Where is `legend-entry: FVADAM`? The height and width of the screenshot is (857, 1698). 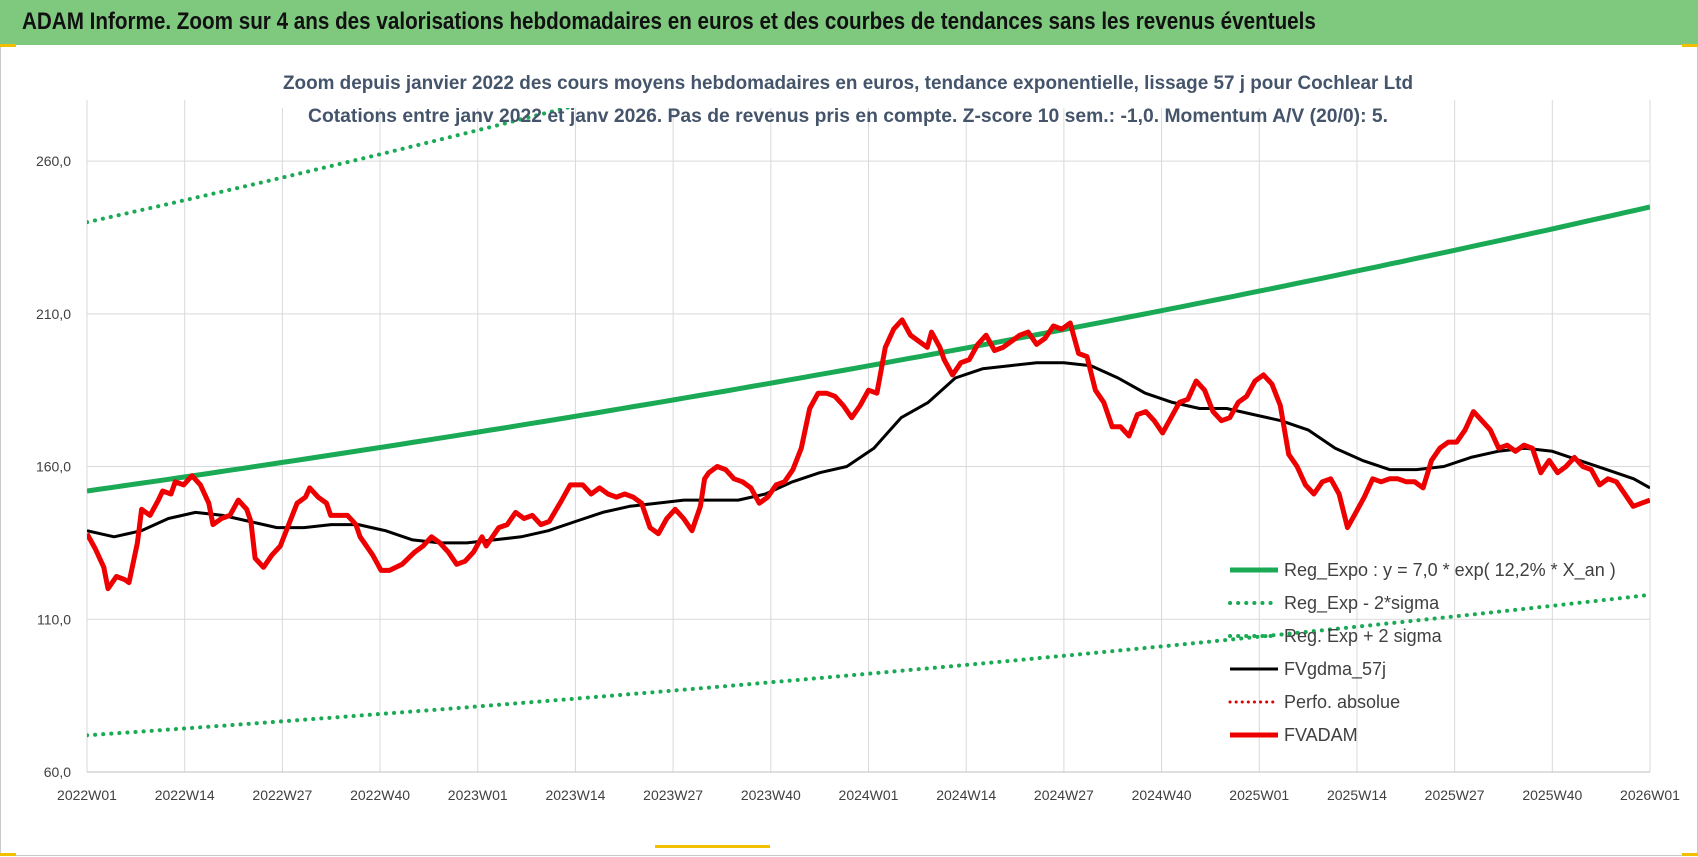
legend-entry: FVADAM is located at coordinates (1321, 735).